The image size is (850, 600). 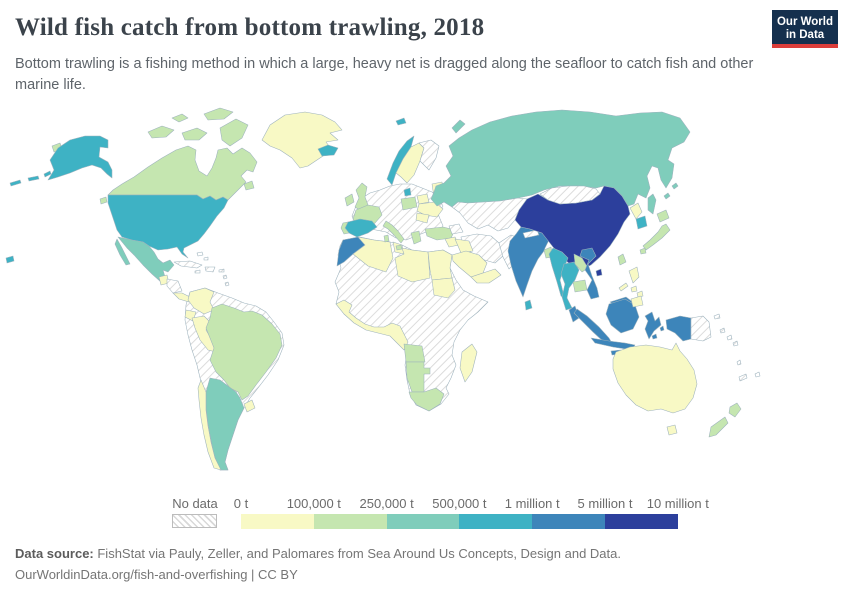 What do you see at coordinates (701, 328) in the screenshot?
I see `country-papua-new-guinea` at bounding box center [701, 328].